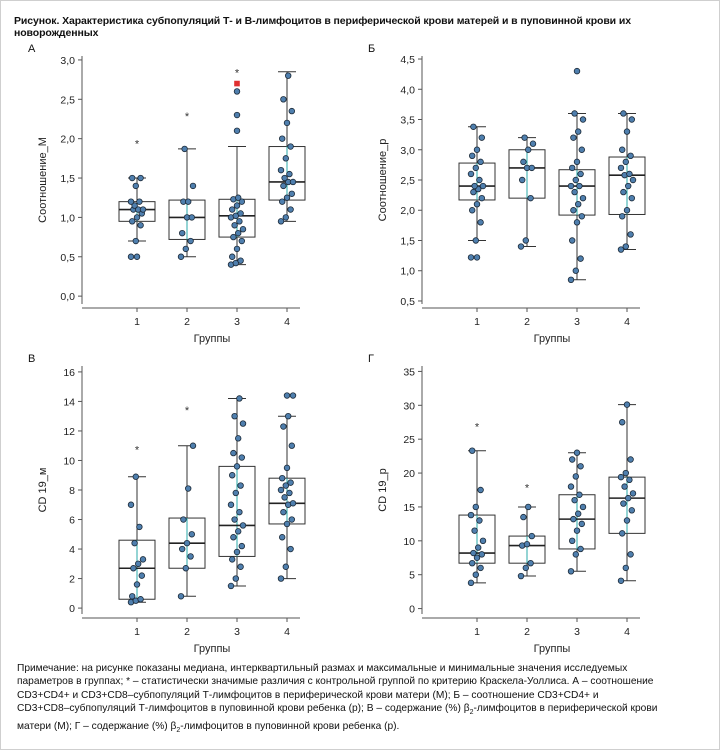 This screenshot has width=720, height=750. What do you see at coordinates (187, 117) in the screenshot?
I see `significance-star: *` at bounding box center [187, 117].